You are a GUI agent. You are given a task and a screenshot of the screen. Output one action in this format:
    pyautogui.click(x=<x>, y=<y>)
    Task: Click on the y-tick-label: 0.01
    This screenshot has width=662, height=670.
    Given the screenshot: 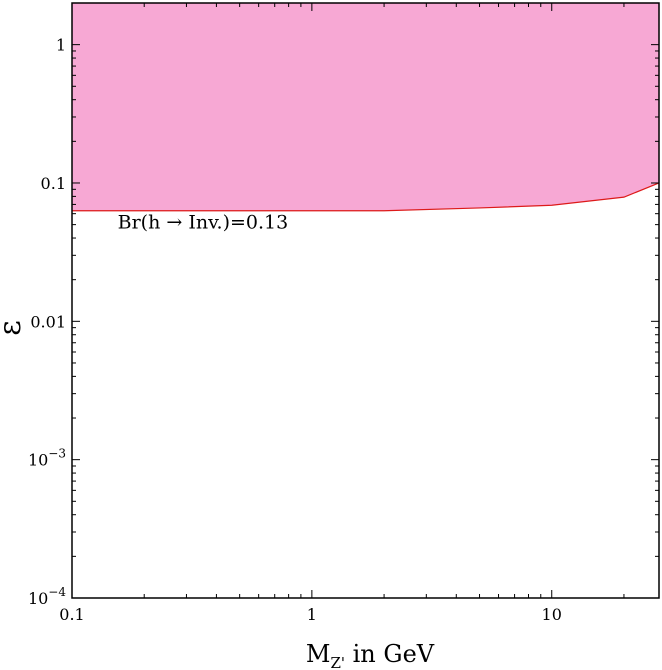 What is the action you would take?
    pyautogui.click(x=48, y=321)
    